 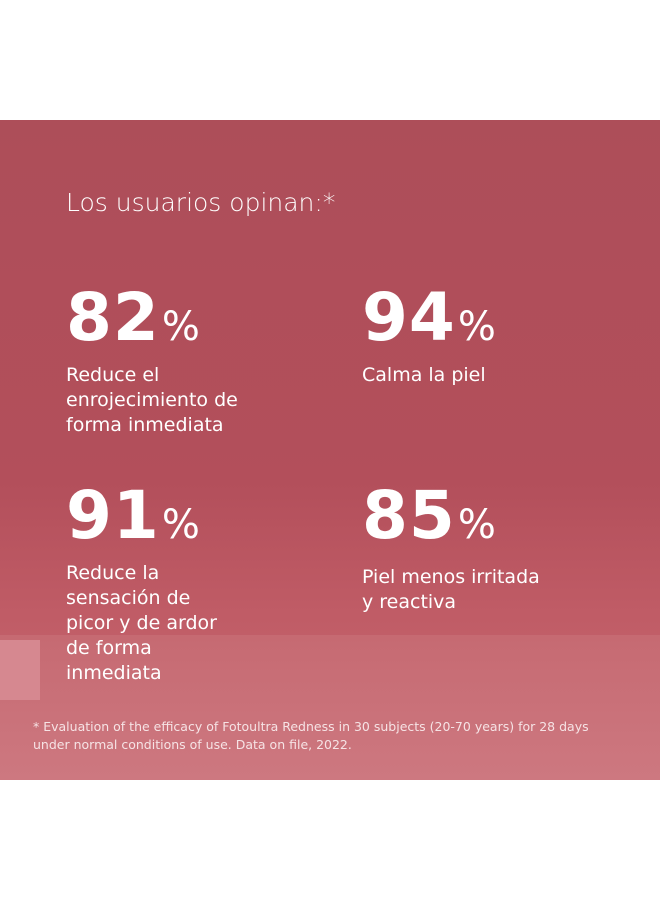 I want to click on stat-number: 85%, so click(x=451, y=520).